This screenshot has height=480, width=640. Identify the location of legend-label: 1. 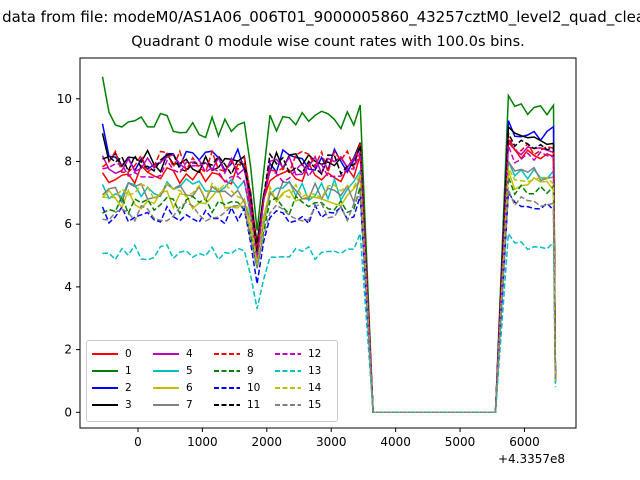
(128, 370).